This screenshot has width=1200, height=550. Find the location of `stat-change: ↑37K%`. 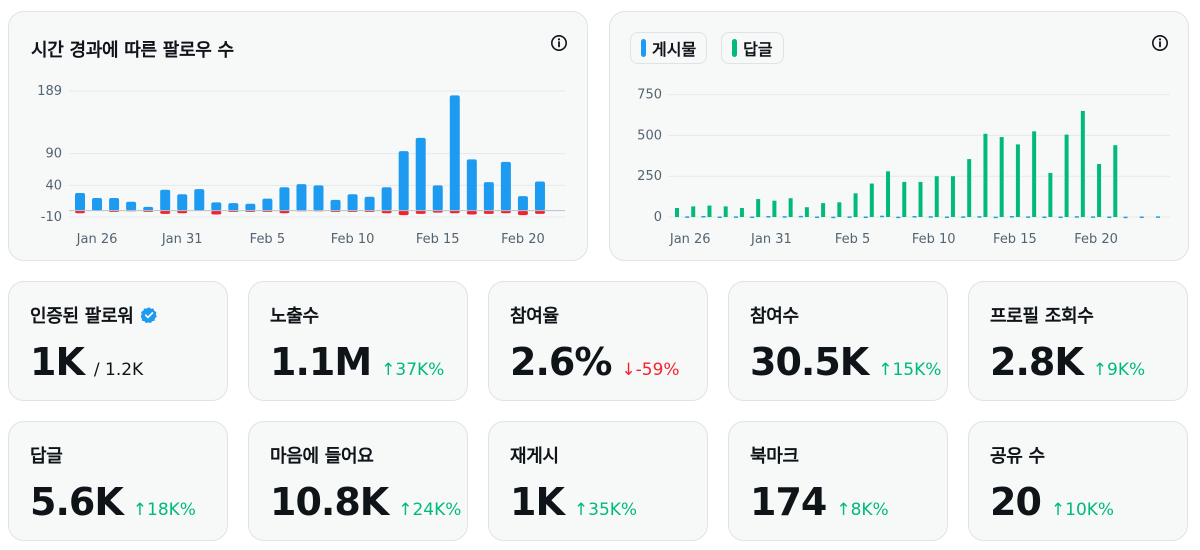

stat-change: ↑37K% is located at coordinates (413, 370).